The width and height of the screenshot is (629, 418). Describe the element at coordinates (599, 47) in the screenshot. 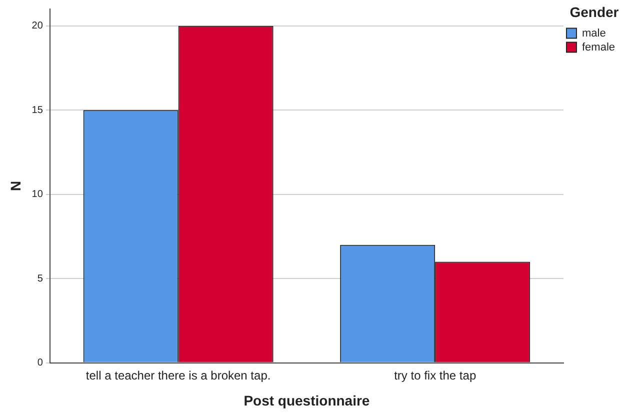

I see `legend-label: female` at that location.